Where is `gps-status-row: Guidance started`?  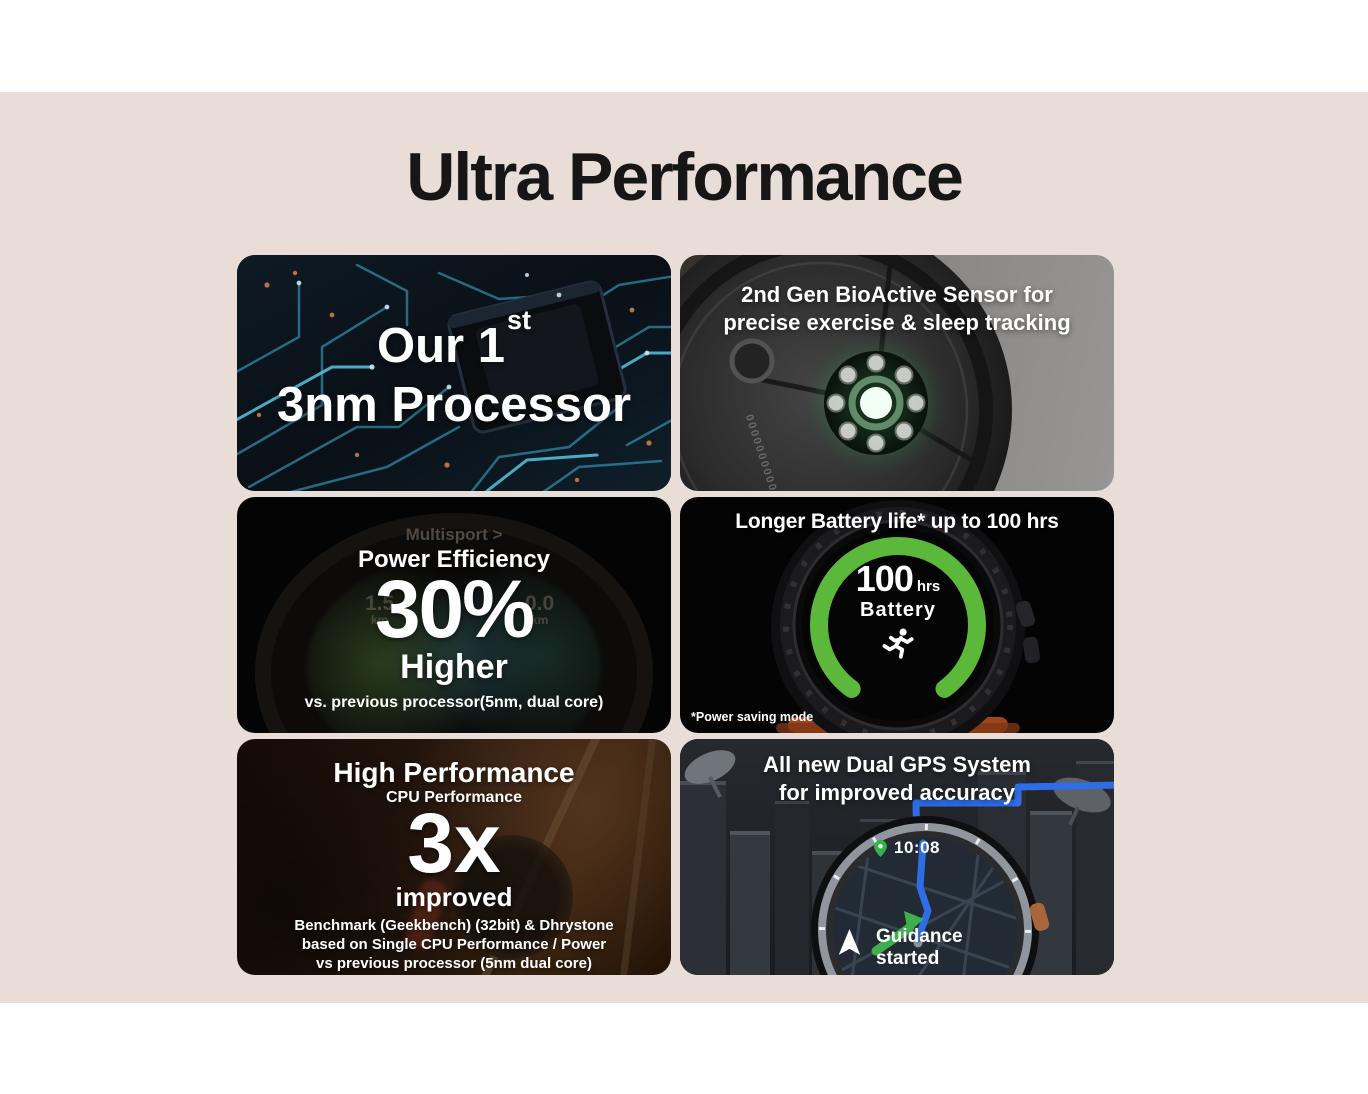
gps-status-row: Guidance started is located at coordinates (899, 948).